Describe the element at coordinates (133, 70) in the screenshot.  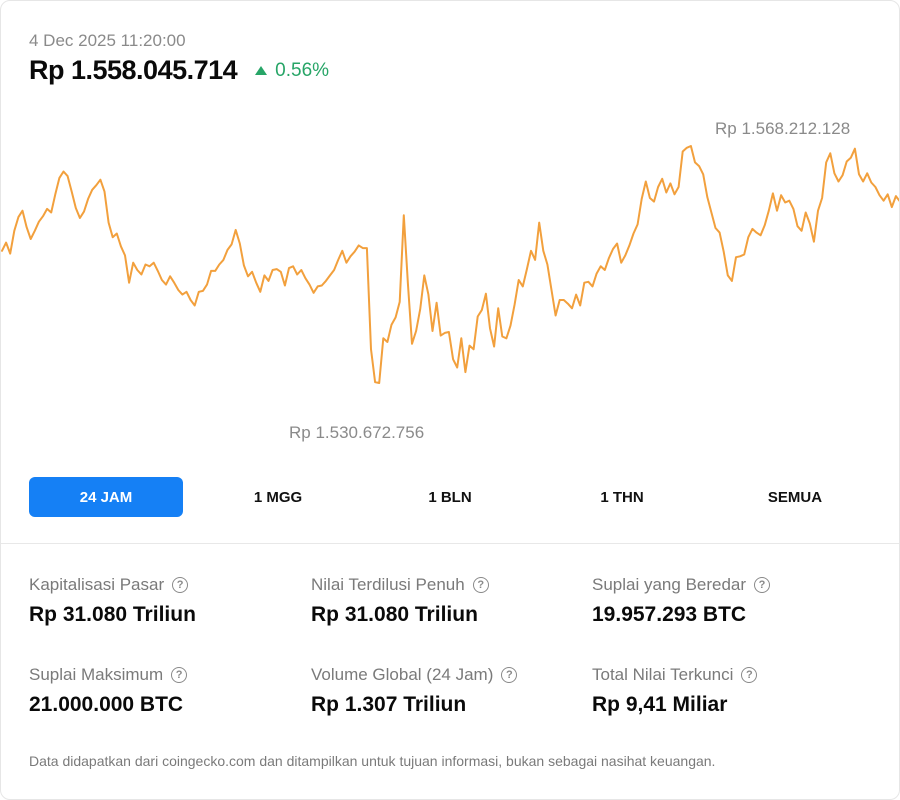
I see `current-price: Rp 1.558.045.714` at that location.